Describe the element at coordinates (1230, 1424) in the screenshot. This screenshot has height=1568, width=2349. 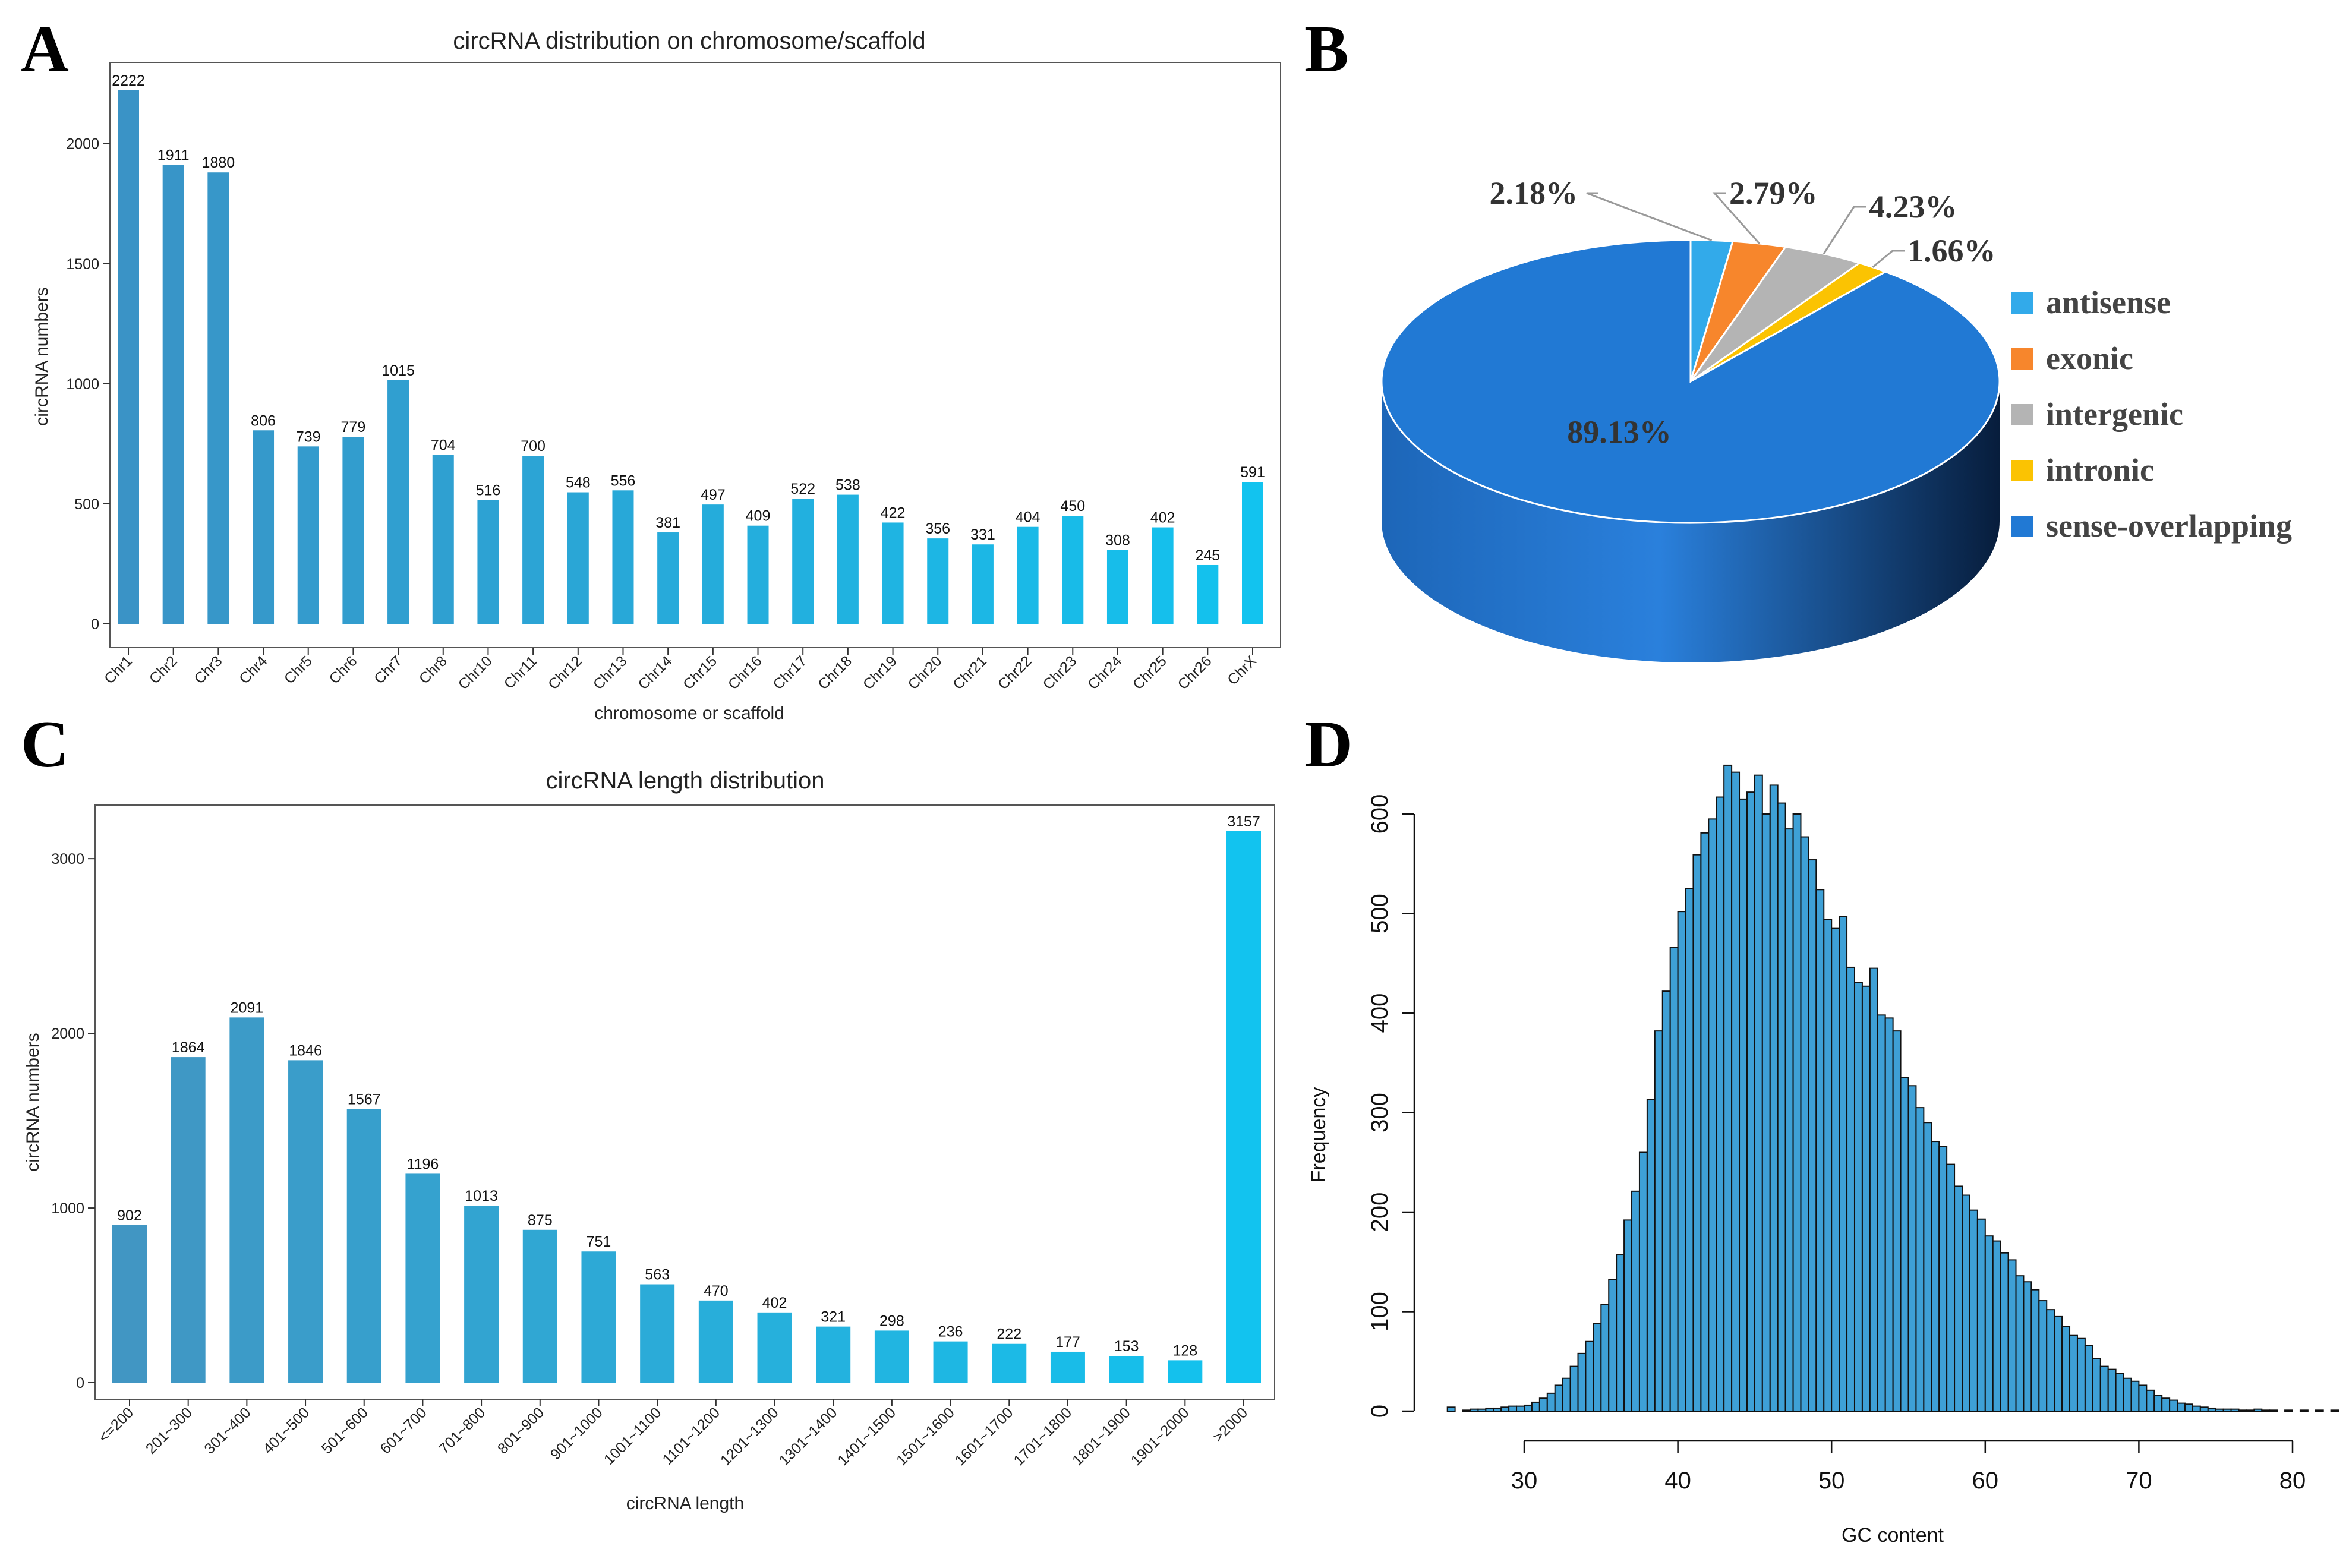
I see `x-tick-label: >2000` at that location.